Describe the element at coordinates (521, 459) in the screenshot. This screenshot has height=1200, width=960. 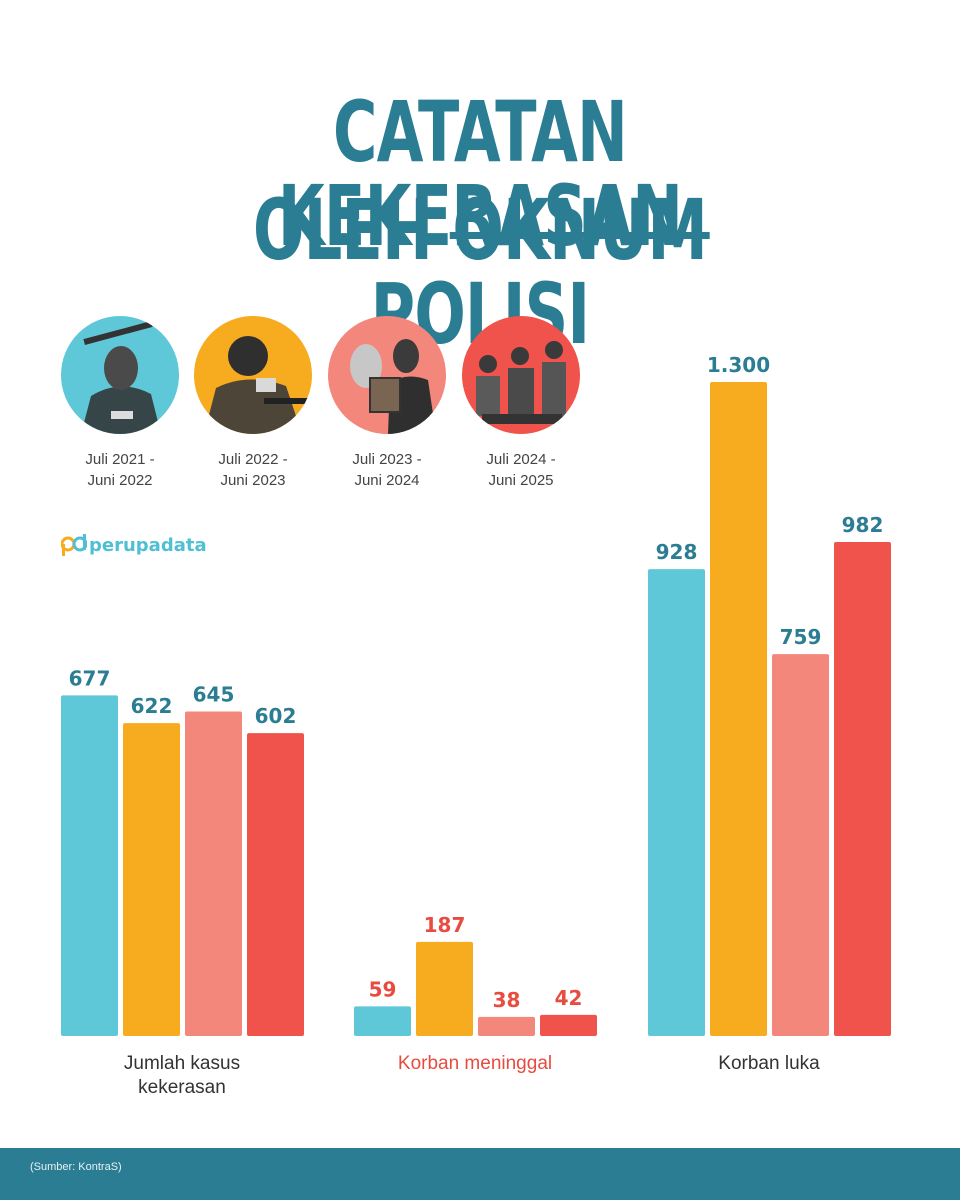
I see `period-4-line1: Juli 2024 -` at that location.